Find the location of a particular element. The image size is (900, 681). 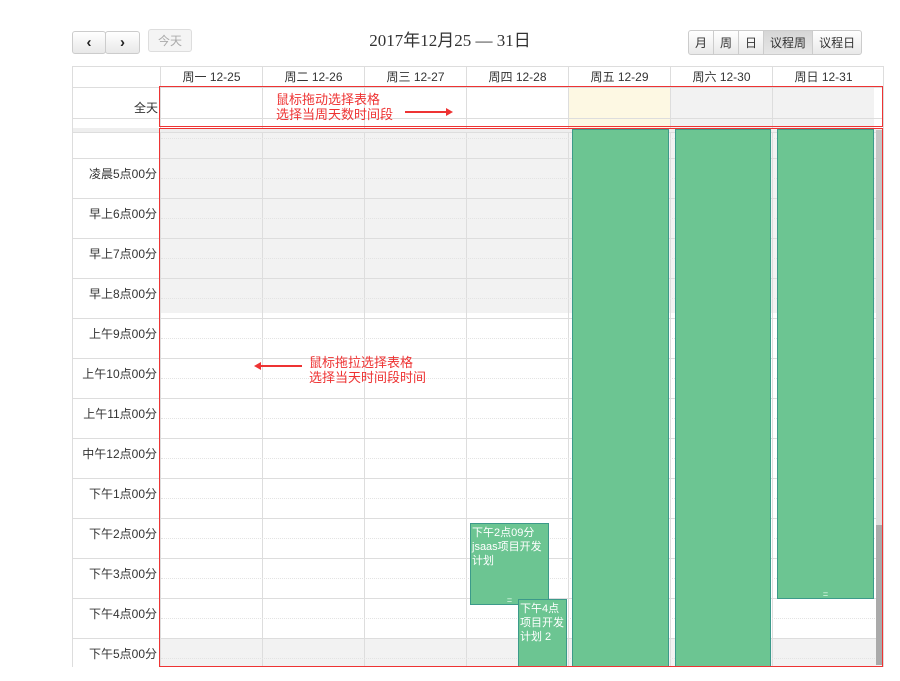

view-agenda-week-button: 议程周 is located at coordinates (788, 42).